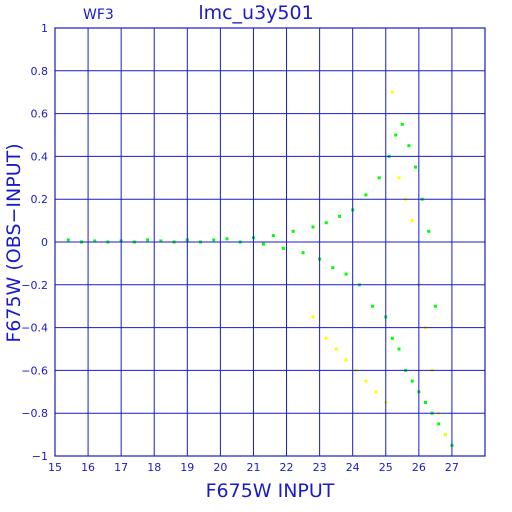  I want to click on y-tick-label: 0.8, so click(40, 71).